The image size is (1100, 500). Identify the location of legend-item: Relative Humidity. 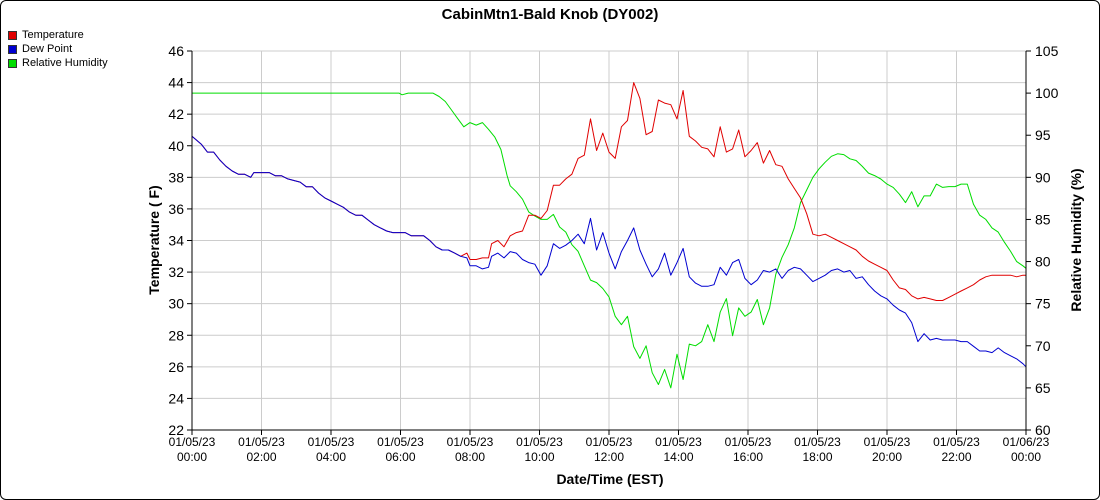
(58, 63).